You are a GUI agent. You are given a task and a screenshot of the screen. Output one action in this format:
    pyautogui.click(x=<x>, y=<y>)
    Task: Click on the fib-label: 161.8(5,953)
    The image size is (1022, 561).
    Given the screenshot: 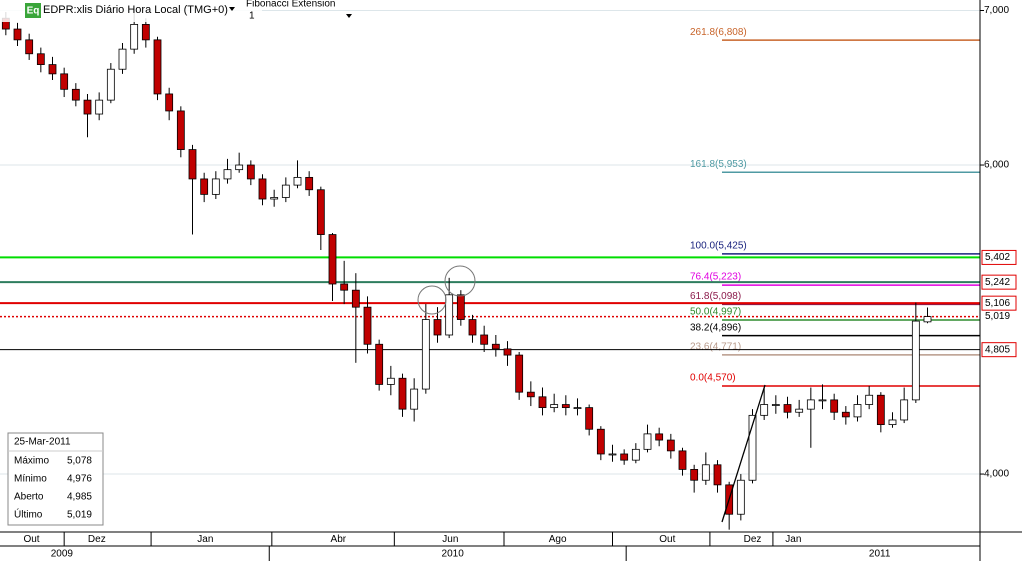 What is the action you would take?
    pyautogui.click(x=718, y=164)
    